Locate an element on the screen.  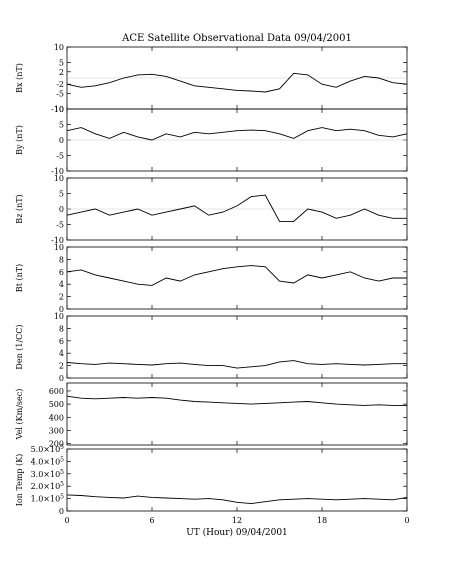
x-axis-label: UT (Hour) 09/04/2001 is located at coordinates (237, 532).